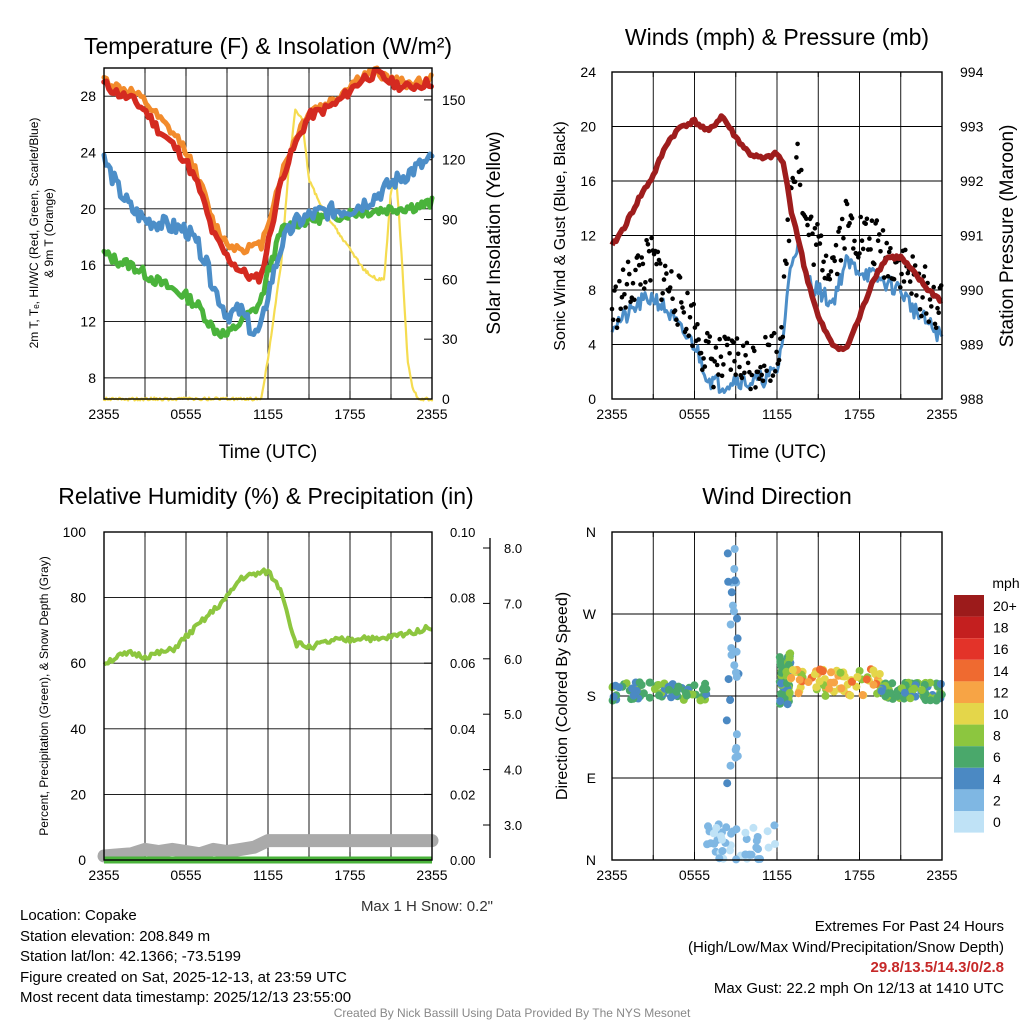 The width and height of the screenshot is (1024, 1024). Describe the element at coordinates (972, 399) in the screenshot. I see `winds-ytick-right-label: 988` at that location.